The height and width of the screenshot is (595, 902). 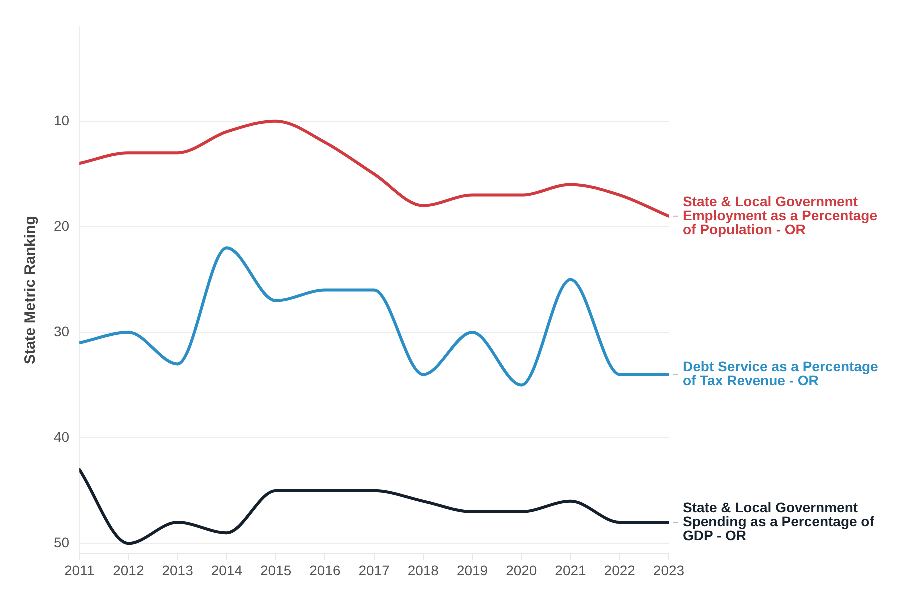 What do you see at coordinates (374, 570) in the screenshot?
I see `x-tick-label: 2017` at bounding box center [374, 570].